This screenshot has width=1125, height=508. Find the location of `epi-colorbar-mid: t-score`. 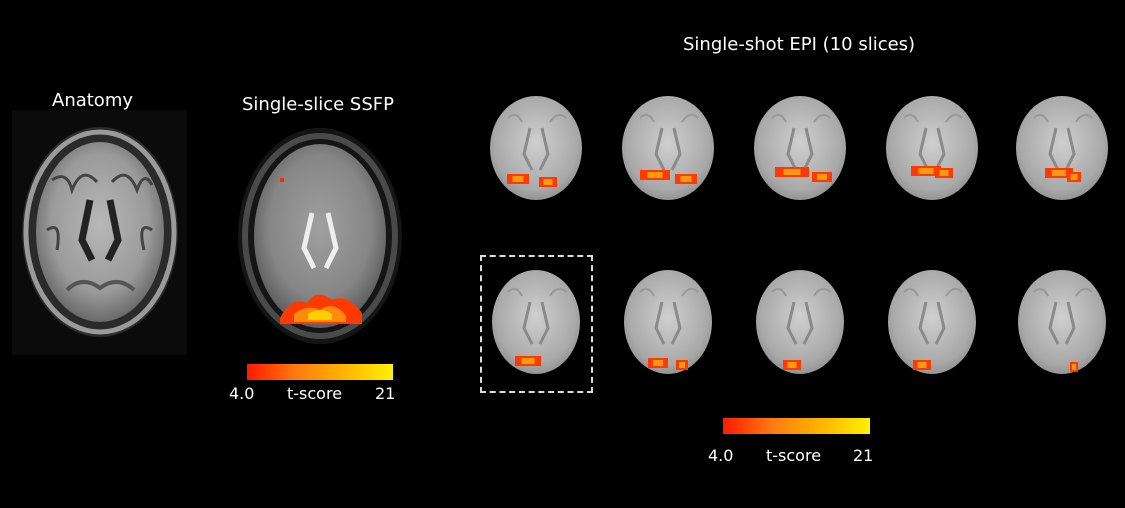

epi-colorbar-mid: t-score is located at coordinates (794, 455).